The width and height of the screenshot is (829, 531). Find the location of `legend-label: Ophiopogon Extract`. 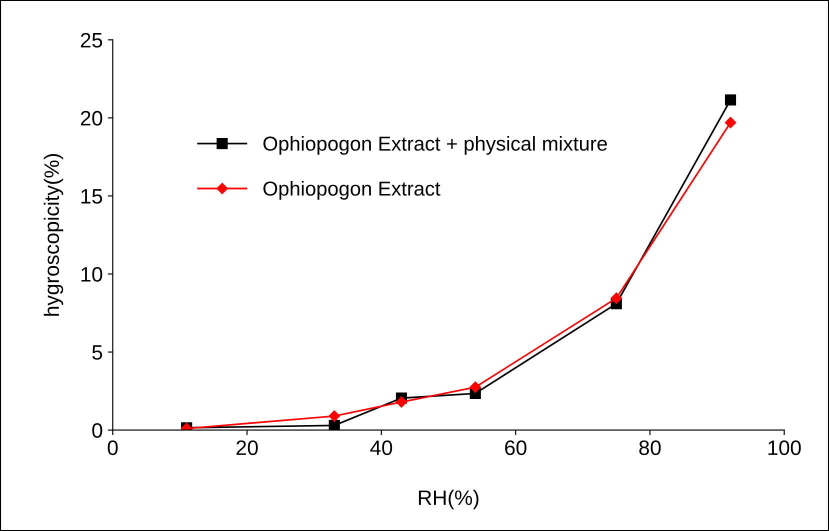

legend-label: Ophiopogon Extract is located at coordinates (351, 190).